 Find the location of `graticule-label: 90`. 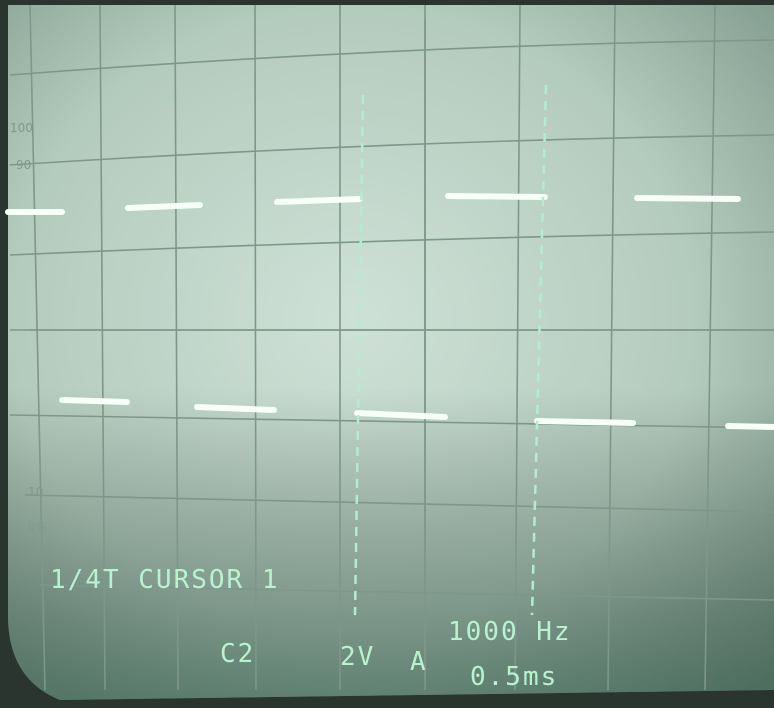

graticule-label: 90 is located at coordinates (23, 165).